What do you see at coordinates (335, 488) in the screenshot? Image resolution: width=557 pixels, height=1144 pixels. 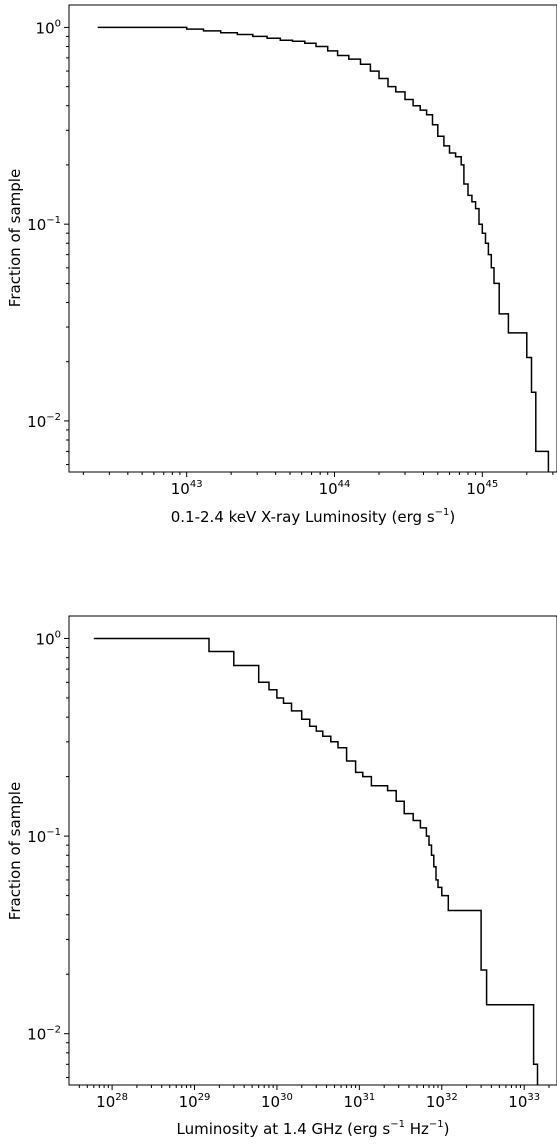 I see `x-tick-label: 1044` at bounding box center [335, 488].